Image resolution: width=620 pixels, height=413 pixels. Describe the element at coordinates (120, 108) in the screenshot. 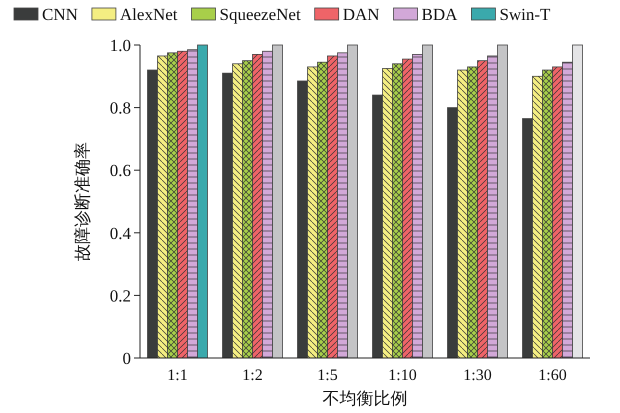

I see `y-tick-label: 0.8` at that location.